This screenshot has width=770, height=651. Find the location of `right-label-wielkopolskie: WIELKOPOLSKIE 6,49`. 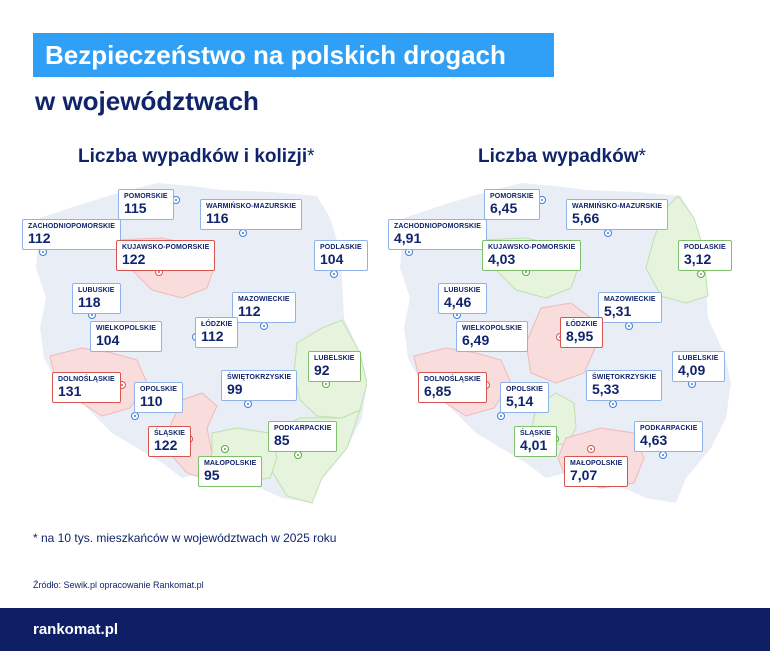

right-label-wielkopolskie: WIELKOPOLSKIE 6,49 is located at coordinates (492, 336).